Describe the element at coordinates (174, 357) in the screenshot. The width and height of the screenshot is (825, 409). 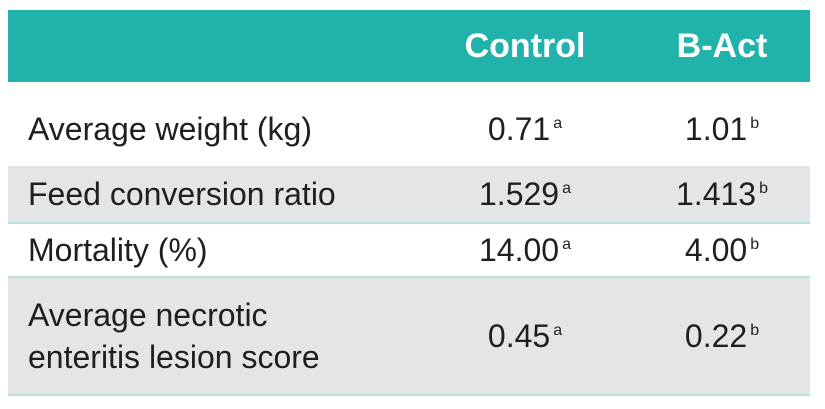
I see `row-label-line-2: enteritis lesion score` at that location.